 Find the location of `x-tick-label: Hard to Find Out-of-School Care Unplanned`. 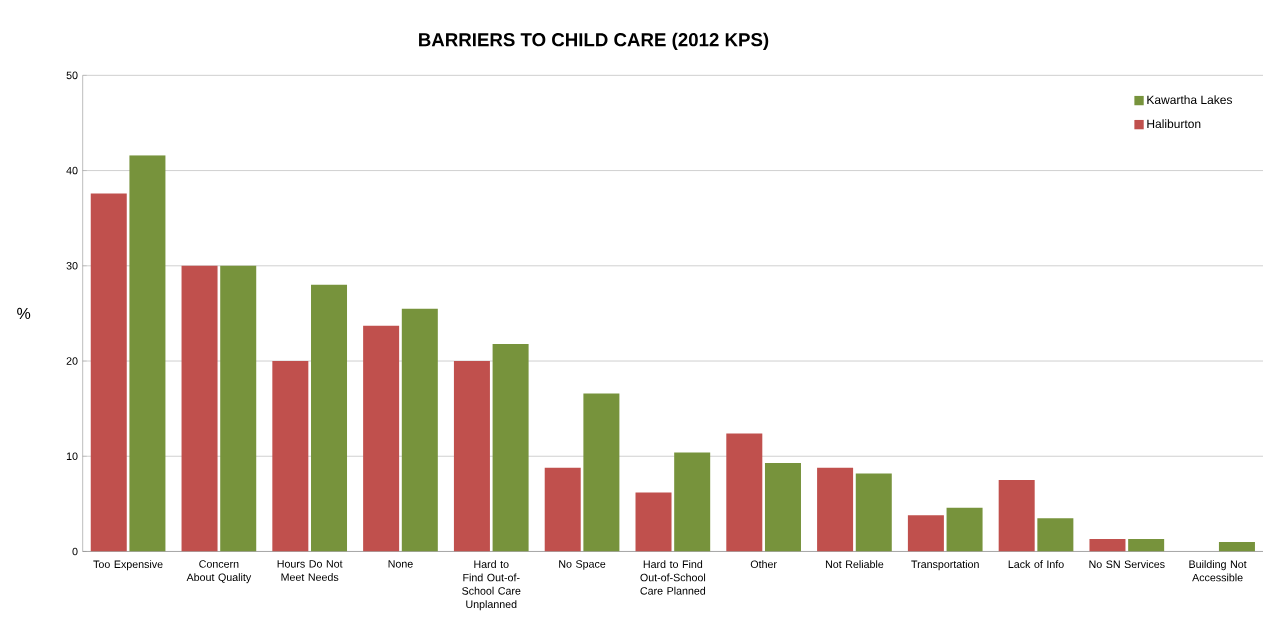

x-tick-label: Hard to Find Out-of-School Care Unplanned is located at coordinates (491, 585).